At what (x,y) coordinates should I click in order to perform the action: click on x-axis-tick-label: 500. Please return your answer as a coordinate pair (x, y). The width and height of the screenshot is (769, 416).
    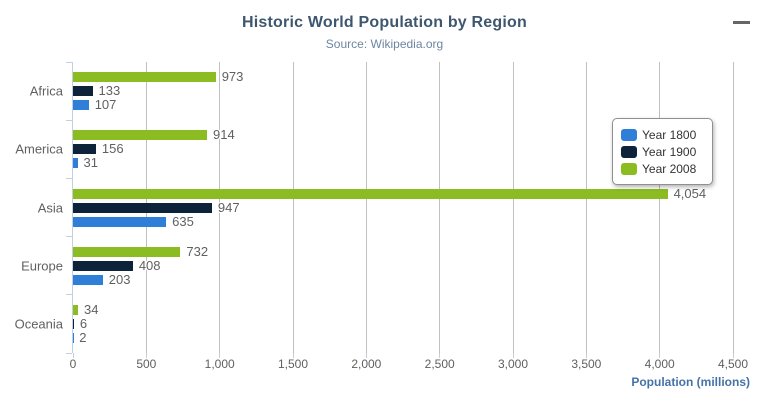
    Looking at the image, I should click on (146, 364).